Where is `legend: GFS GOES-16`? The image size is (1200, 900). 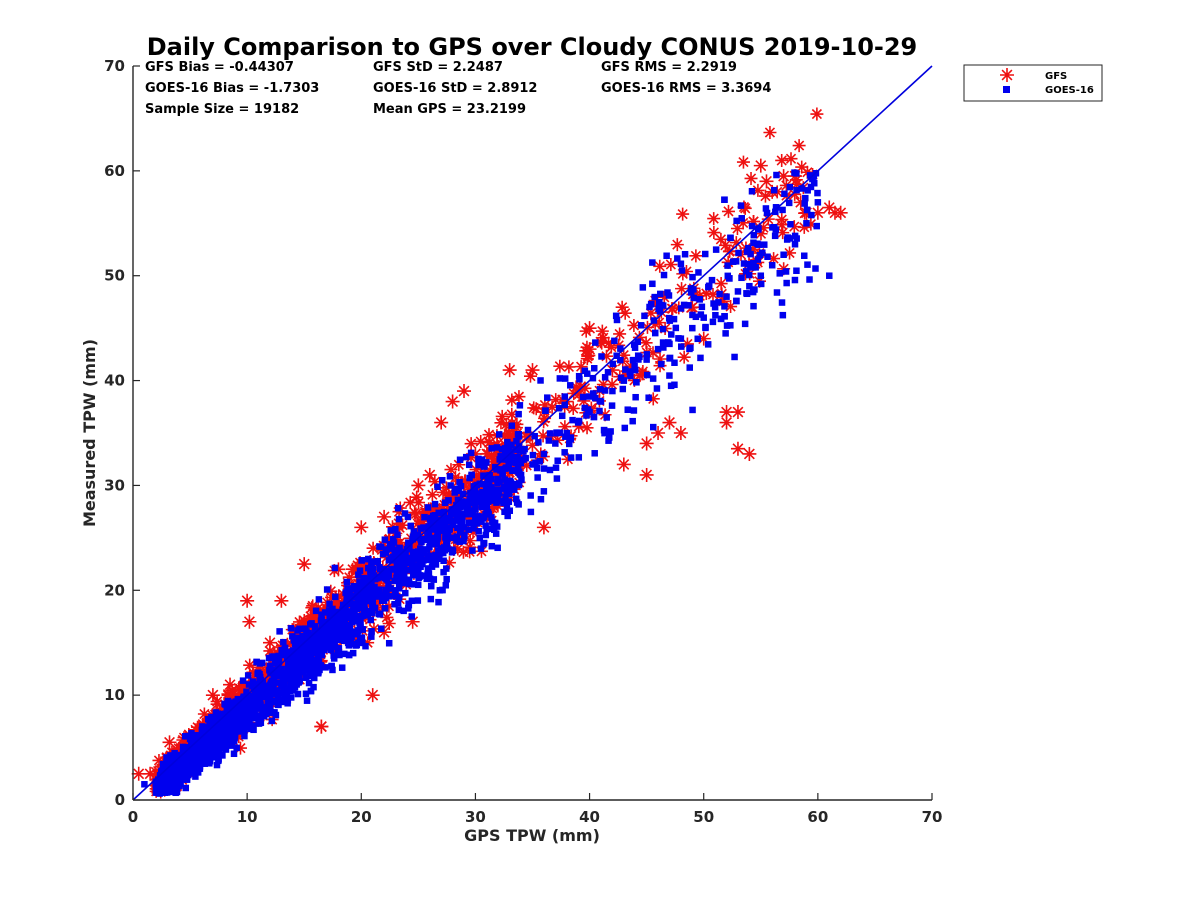 legend: GFS GOES-16 is located at coordinates (1033, 83).